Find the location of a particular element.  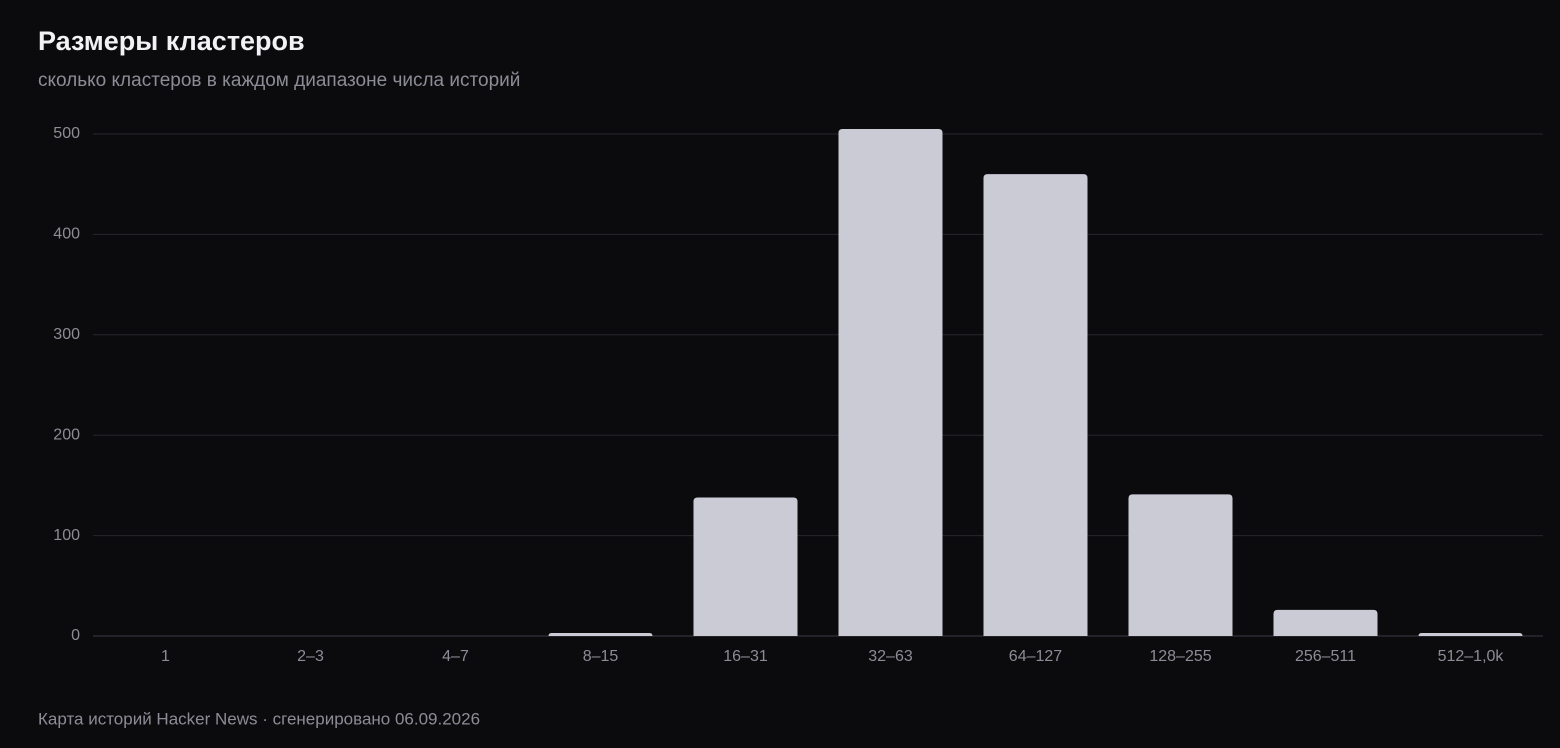

x-tick-label: 128–255 is located at coordinates (1180, 656).